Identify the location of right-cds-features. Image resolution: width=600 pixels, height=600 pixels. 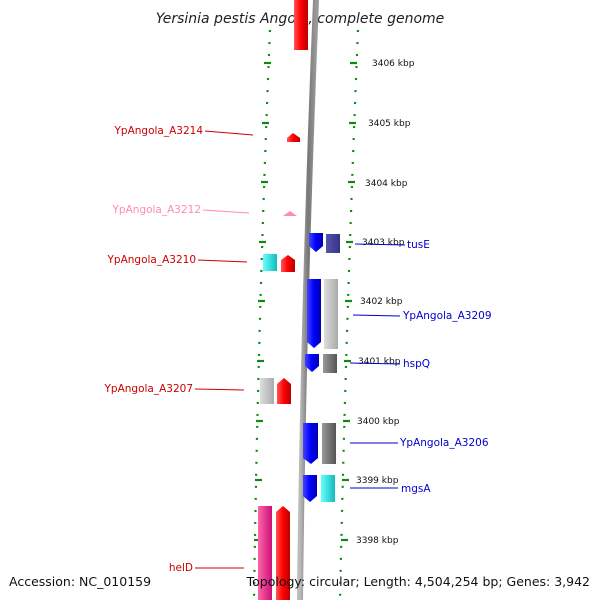
(330, 368).